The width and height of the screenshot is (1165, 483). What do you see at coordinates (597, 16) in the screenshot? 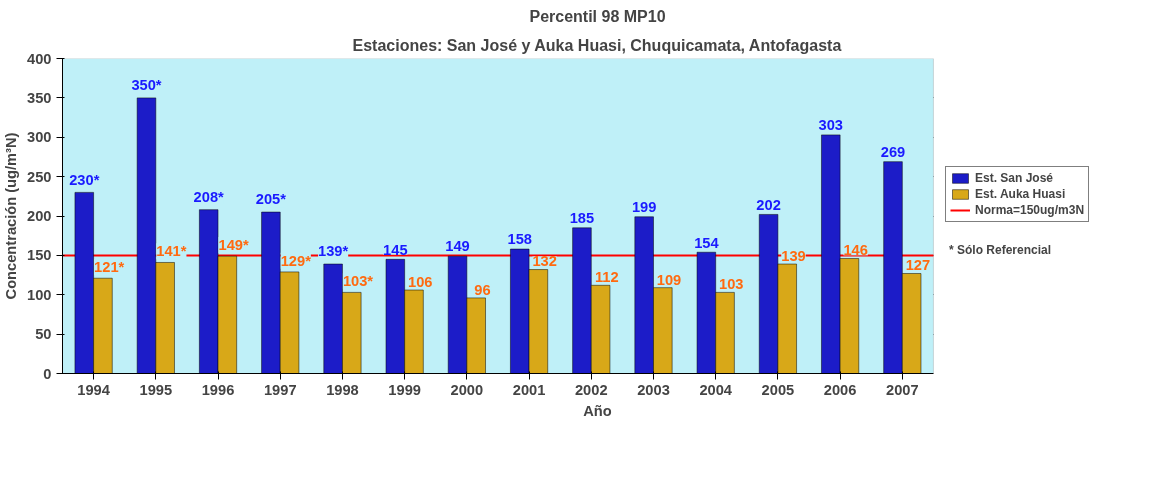
I see `chart-title: Percentil 98 MP10` at bounding box center [597, 16].